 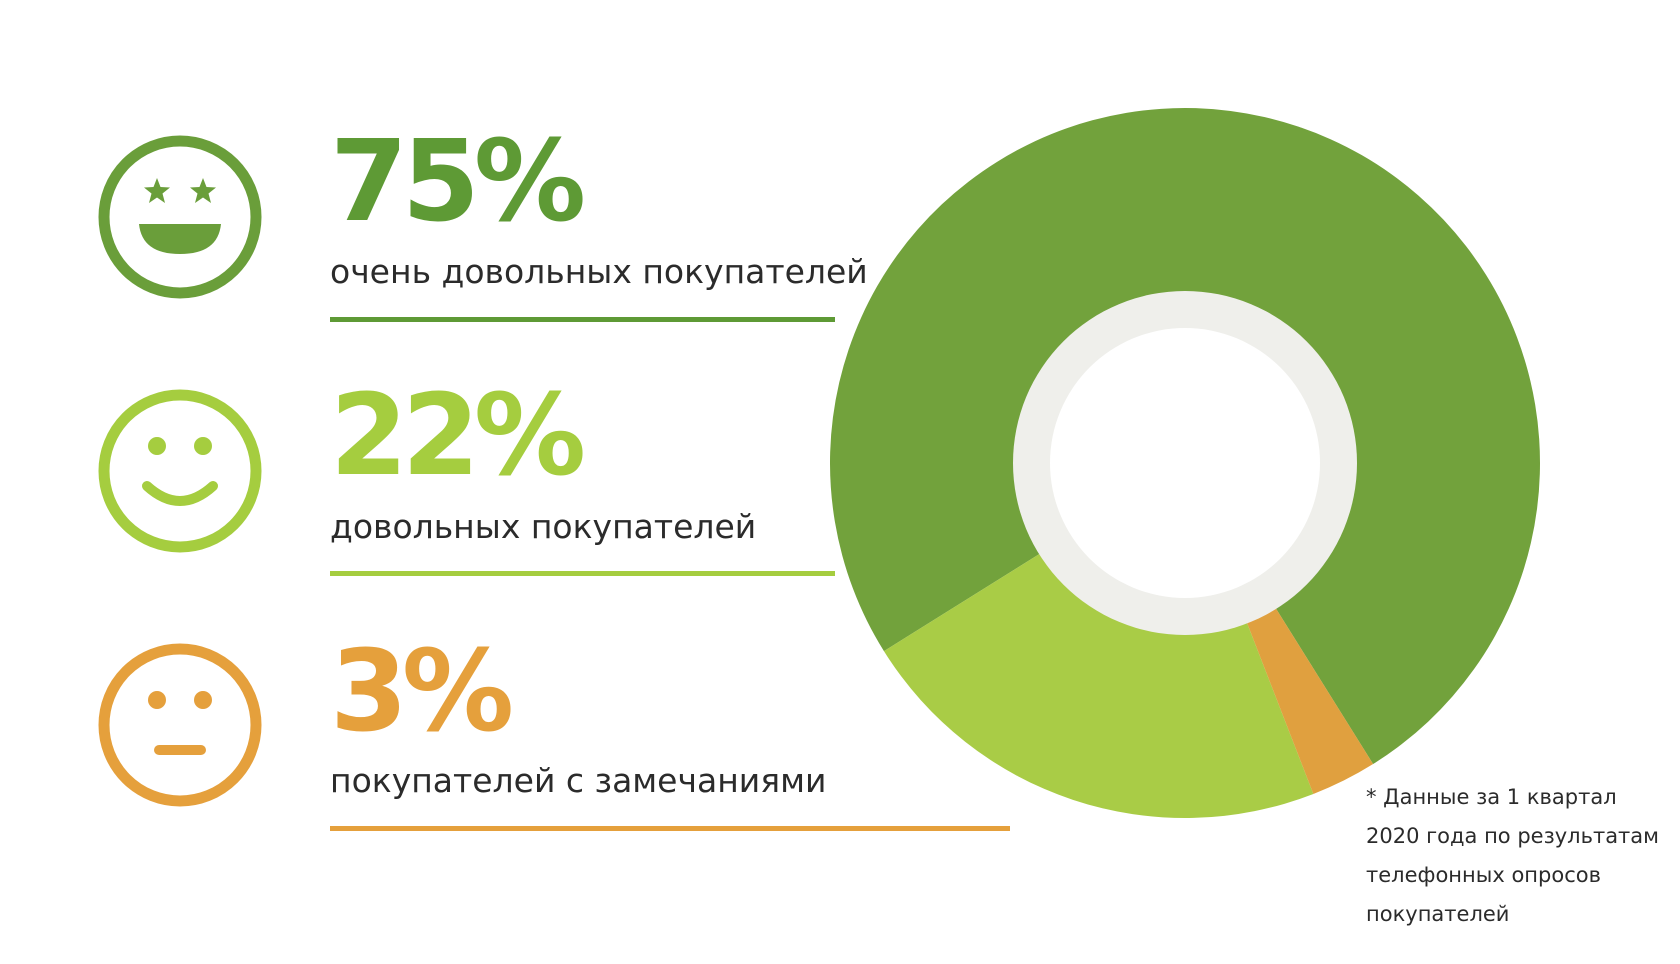 What do you see at coordinates (180, 217) in the screenshot?
I see `star-eyes-grin-face-icon` at bounding box center [180, 217].